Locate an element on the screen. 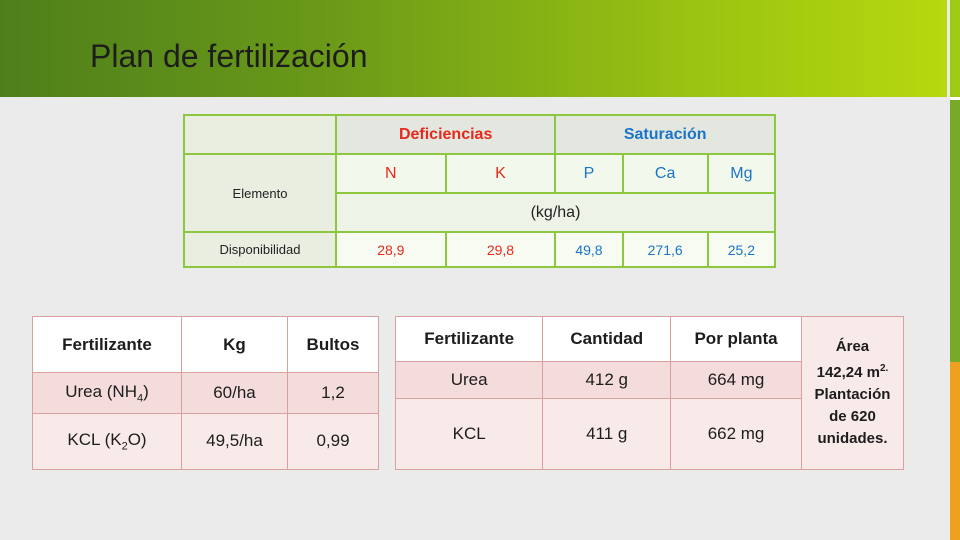 This screenshot has height=540, width=960. app-cantidad-kcl: 411 g is located at coordinates (607, 434).